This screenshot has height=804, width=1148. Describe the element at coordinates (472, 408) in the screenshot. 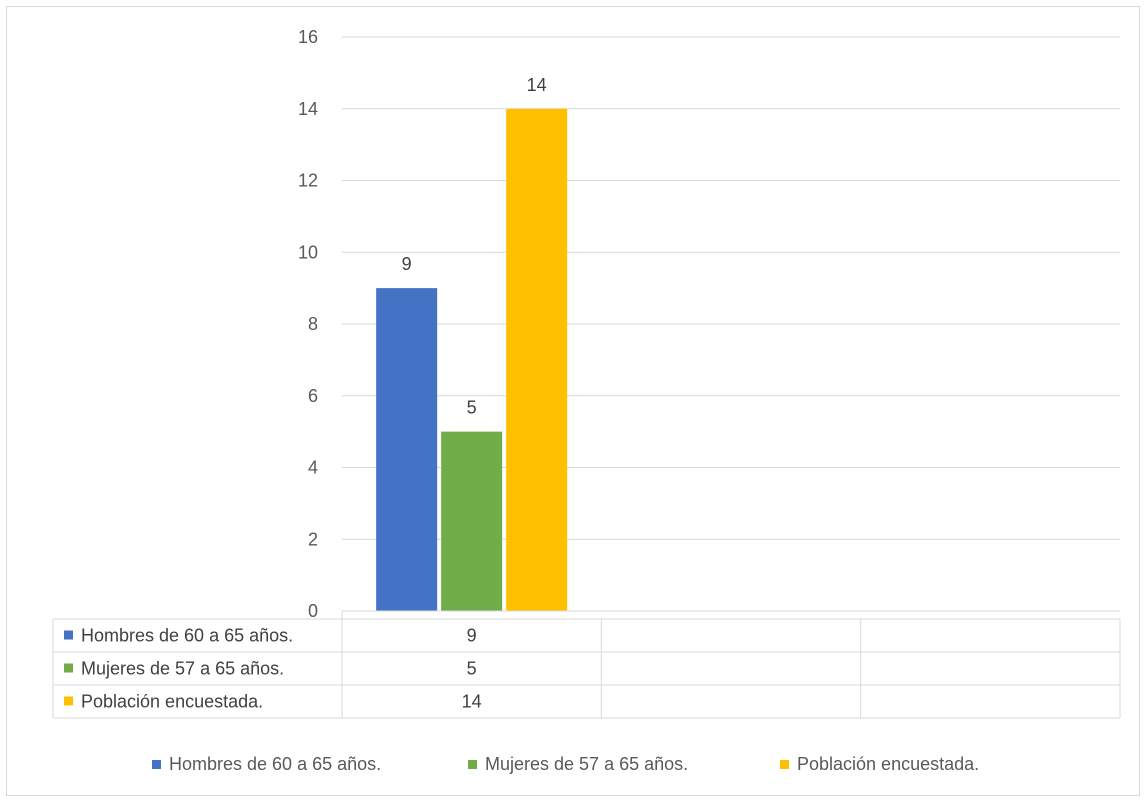

I see `data-label-2: 5` at that location.